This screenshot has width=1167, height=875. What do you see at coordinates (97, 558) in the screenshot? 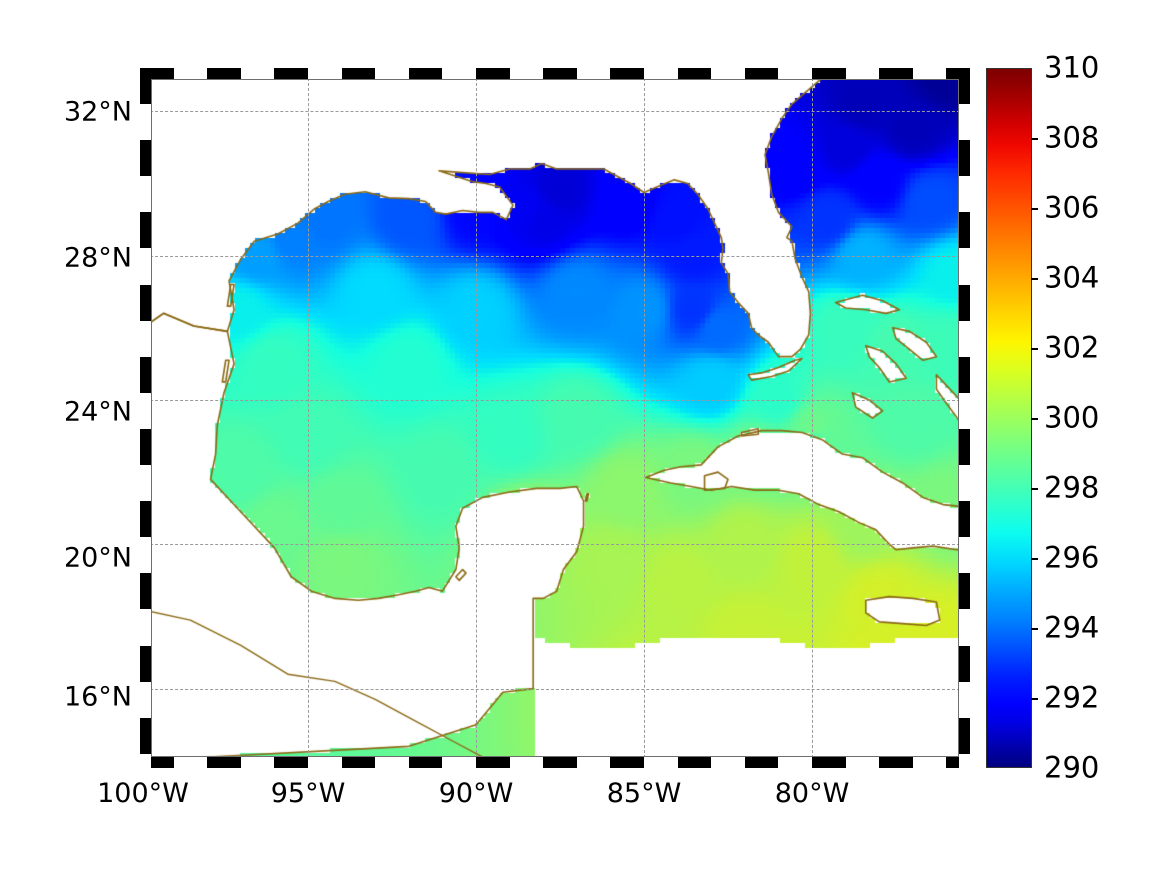
I see `lat-tick-20N: 20°N` at bounding box center [97, 558].